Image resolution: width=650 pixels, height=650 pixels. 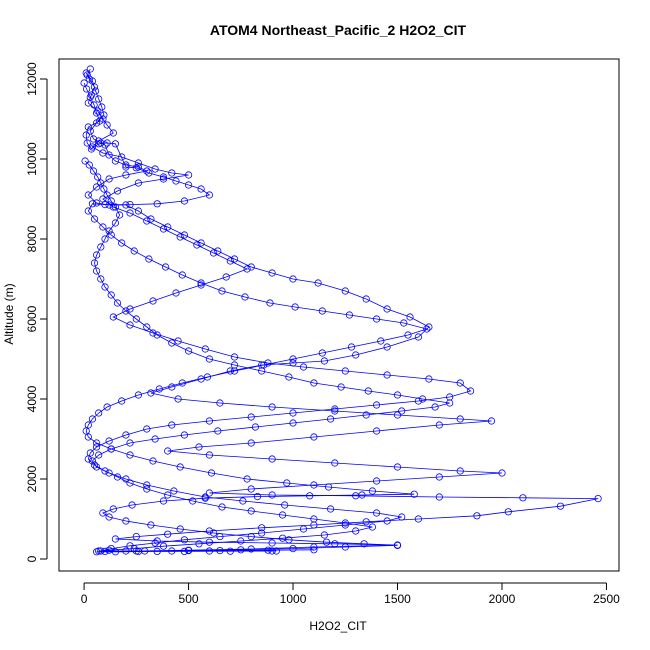 What do you see at coordinates (32, 318) in the screenshot?
I see `y-tick-label: 6000` at bounding box center [32, 318].